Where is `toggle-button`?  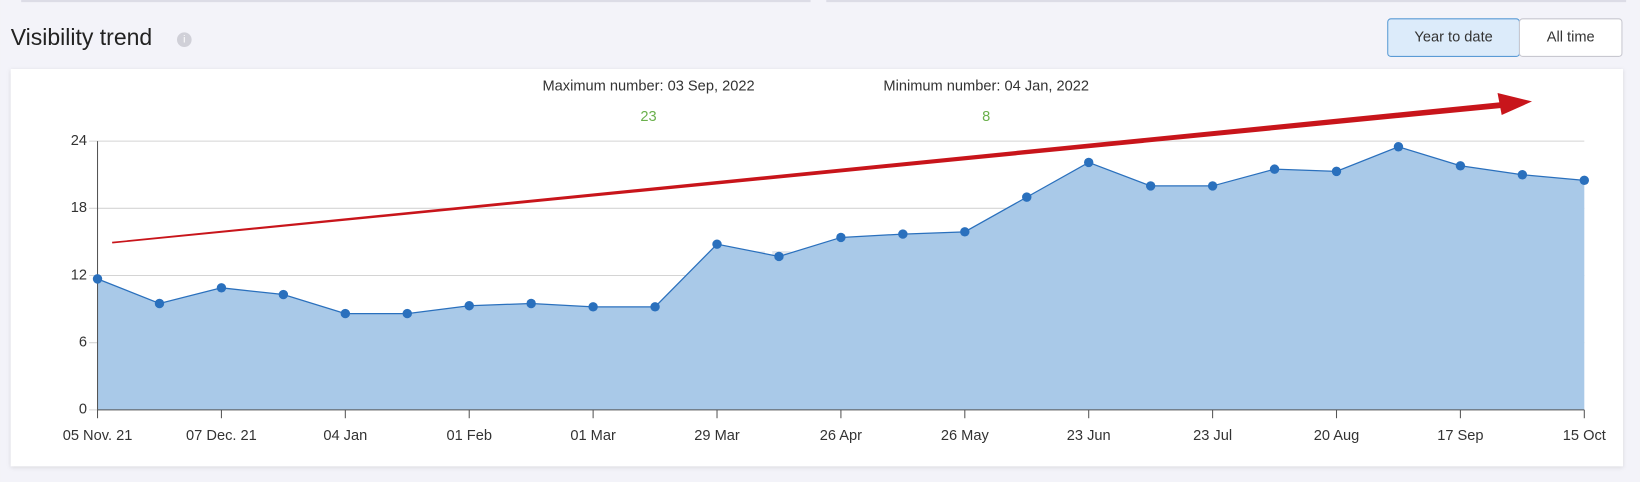 toggle-button is located at coordinates (1570, 37).